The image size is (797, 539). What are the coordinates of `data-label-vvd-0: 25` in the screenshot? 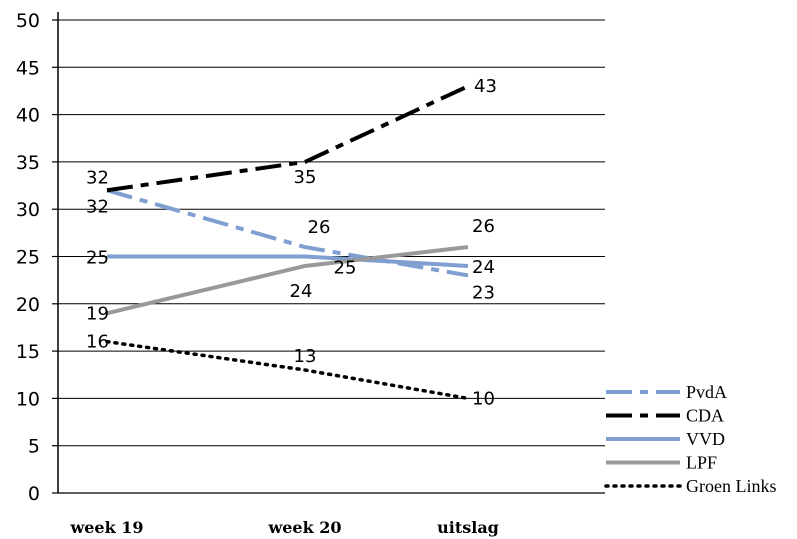 It's located at (97, 258).